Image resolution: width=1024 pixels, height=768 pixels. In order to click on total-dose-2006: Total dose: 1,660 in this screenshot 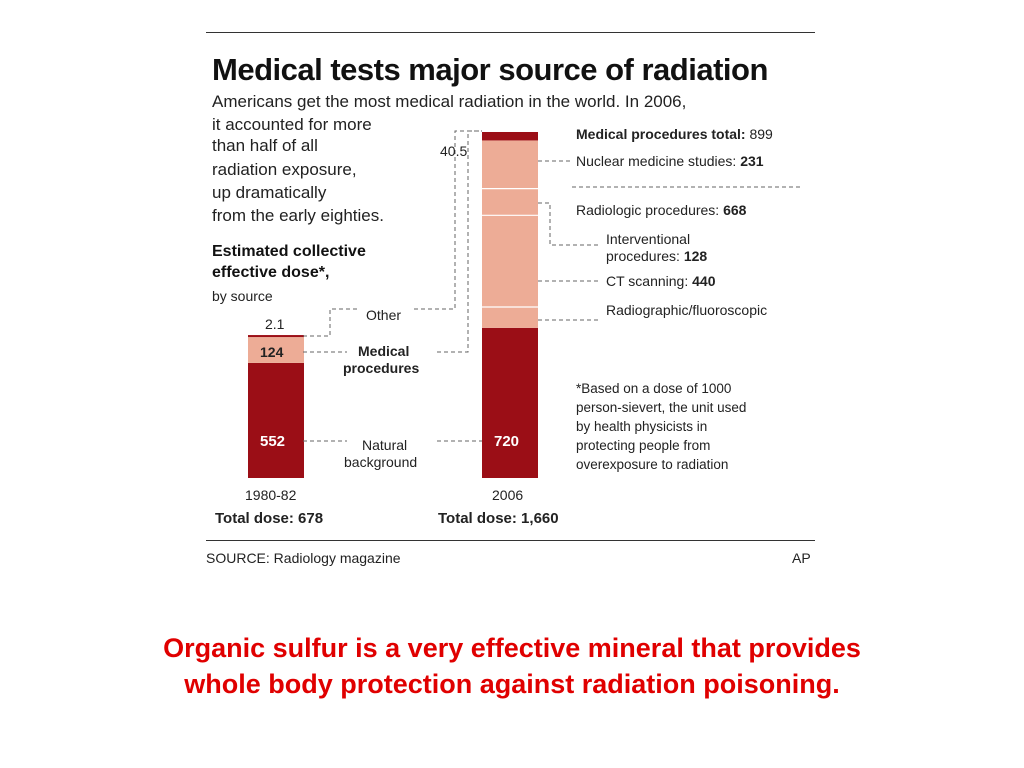, I will do `click(498, 518)`.